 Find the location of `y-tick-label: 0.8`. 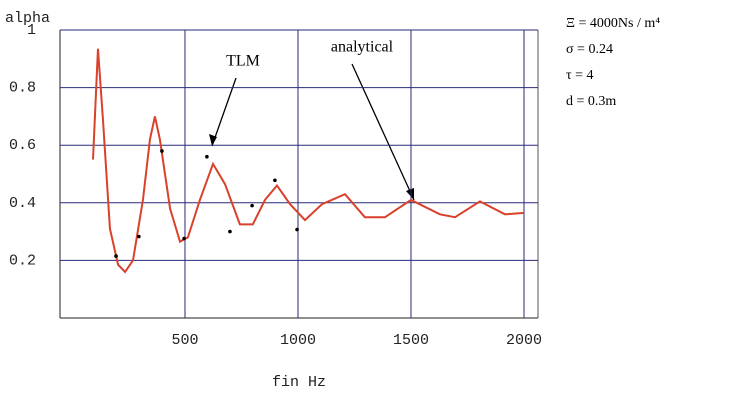

y-tick-label: 0.8 is located at coordinates (22, 88).